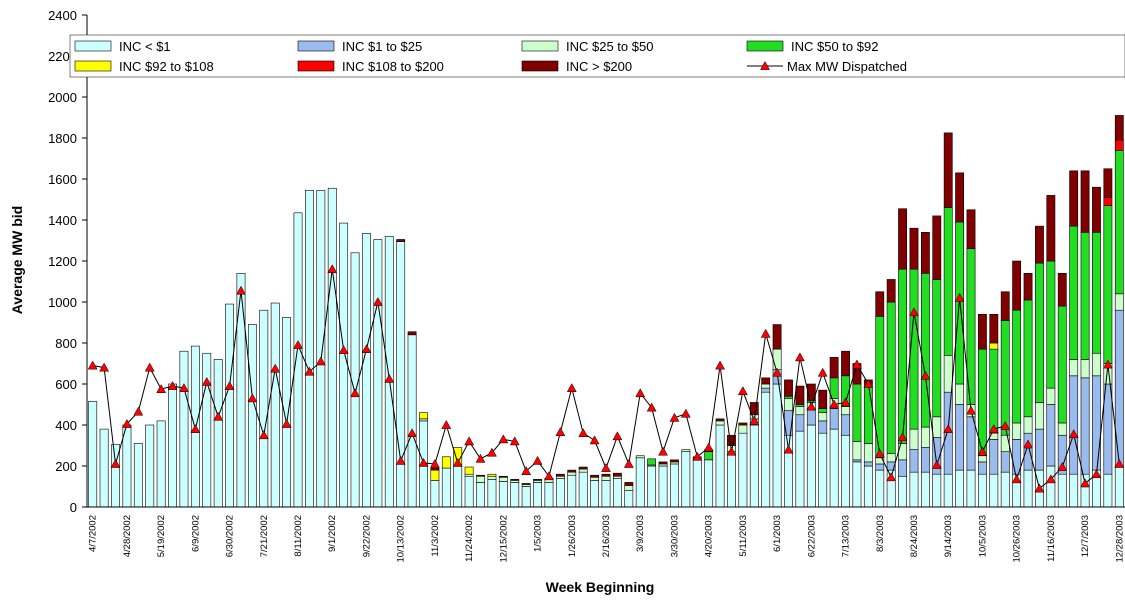 The width and height of the screenshot is (1125, 607). What do you see at coordinates (777, 533) in the screenshot?
I see `x-tick-label: 6/1/2003` at bounding box center [777, 533].